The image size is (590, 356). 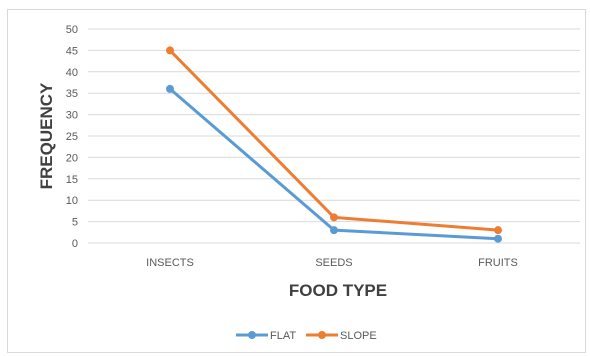 I want to click on y-tick-label: 45, so click(x=72, y=51).